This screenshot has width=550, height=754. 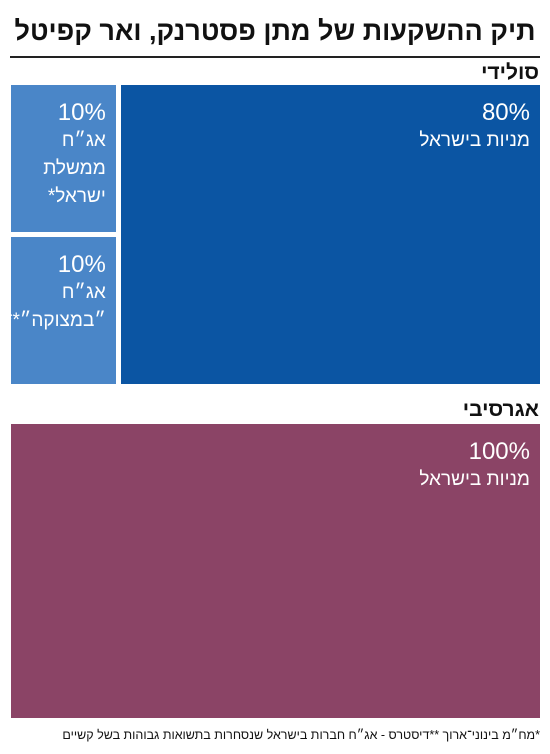 I want to click on category-label: אג״ח ״במצוקה״**, so click(x=58, y=306).